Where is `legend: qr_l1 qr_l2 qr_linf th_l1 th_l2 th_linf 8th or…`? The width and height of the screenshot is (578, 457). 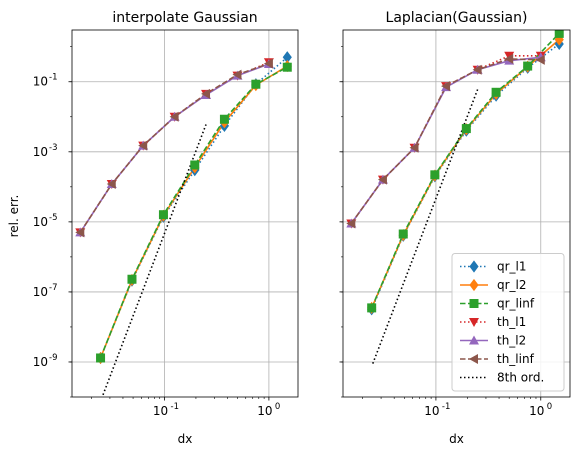
legend: qr_l1 qr_l2 qr_linf th_l1 th_l2 th_linf 8th or… is located at coordinates (508, 322).